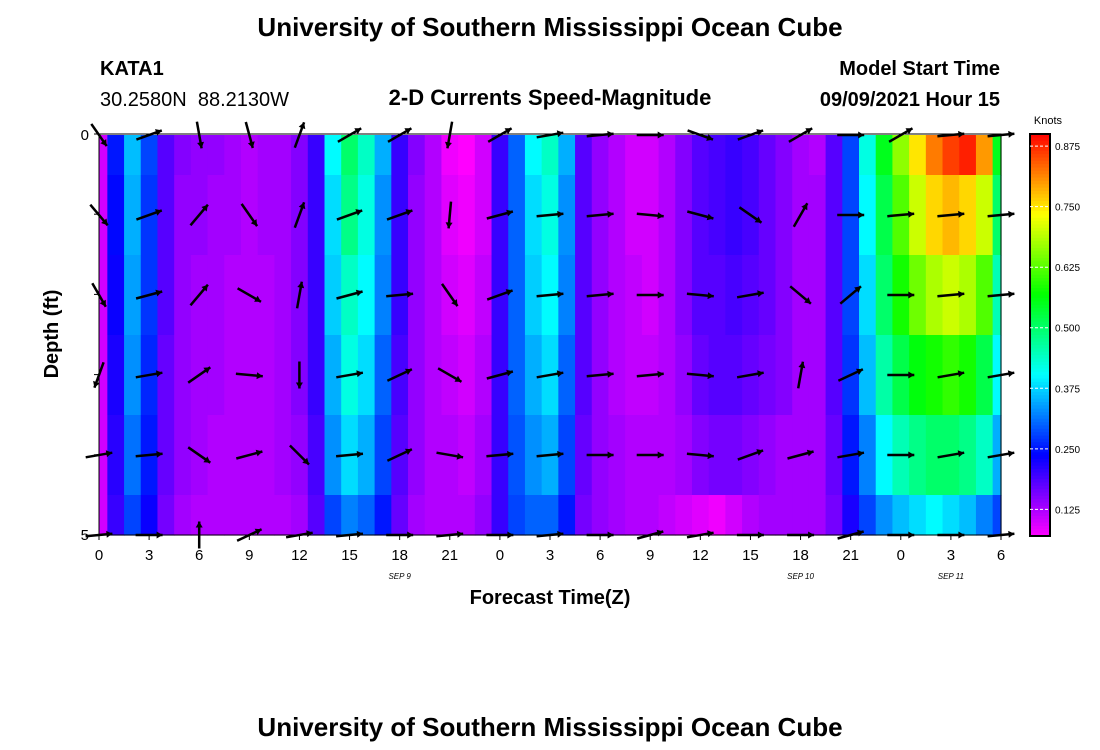 The height and width of the screenshot is (750, 1100). Describe the element at coordinates (99, 555) in the screenshot. I see `x-tick-label: 0` at that location.